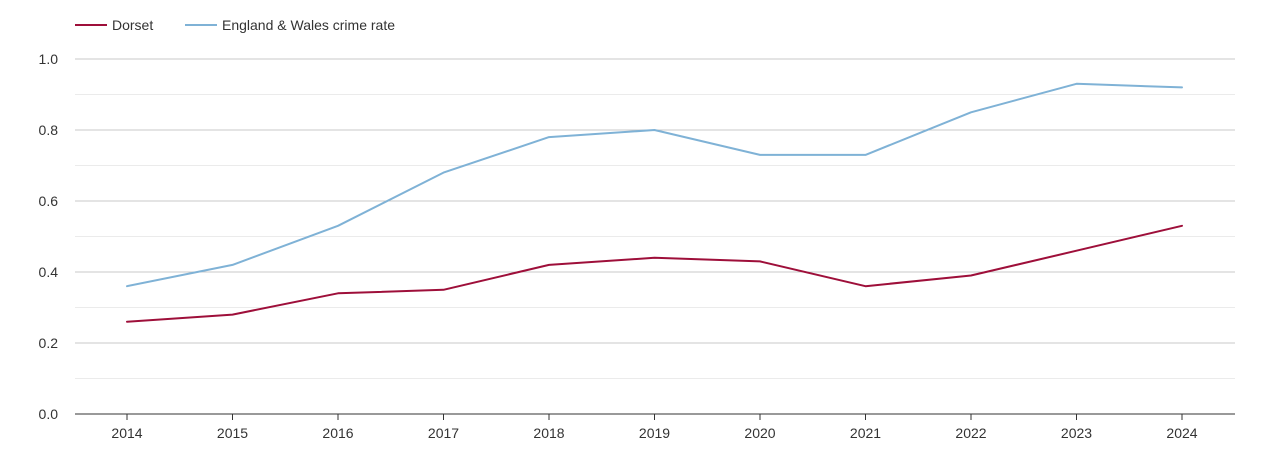 Image resolution: width=1270 pixels, height=455 pixels. I want to click on legend-label: Dorset, so click(132, 25).